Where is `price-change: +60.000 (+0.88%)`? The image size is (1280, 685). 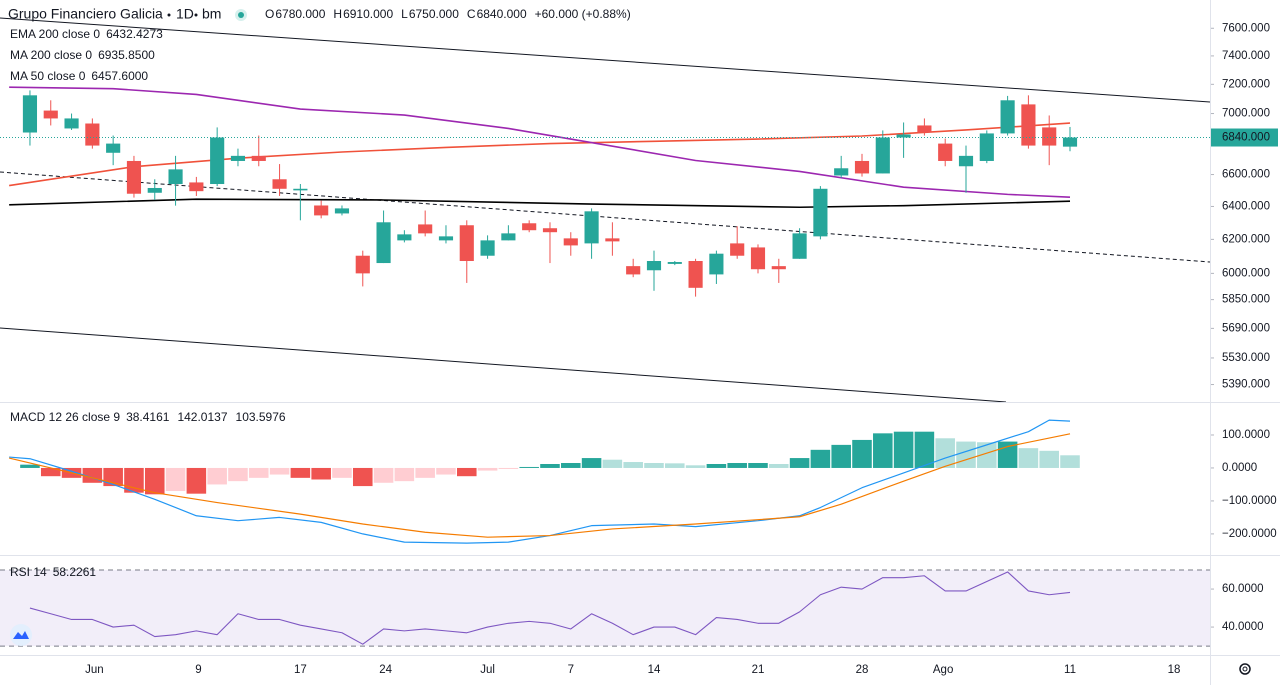 price-change: +60.000 (+0.88%) is located at coordinates (583, 14).